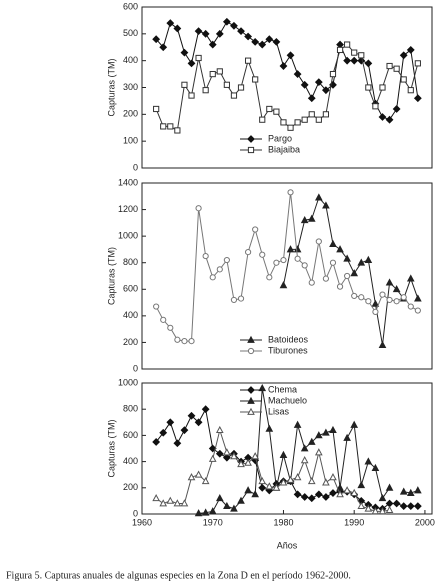  What do you see at coordinates (279, 411) in the screenshot?
I see `legend-label: Lisas` at bounding box center [279, 411].